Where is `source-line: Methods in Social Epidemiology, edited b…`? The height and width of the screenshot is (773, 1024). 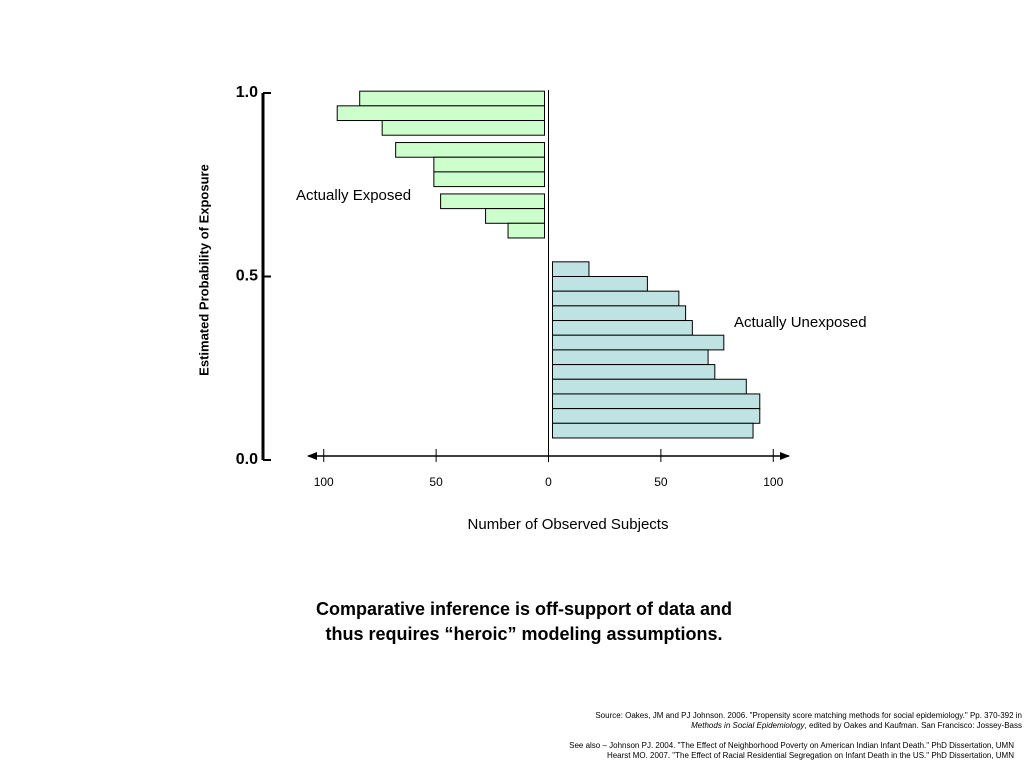
source-line: Methods in Social Epidemiology, edited b… is located at coordinates (856, 725).